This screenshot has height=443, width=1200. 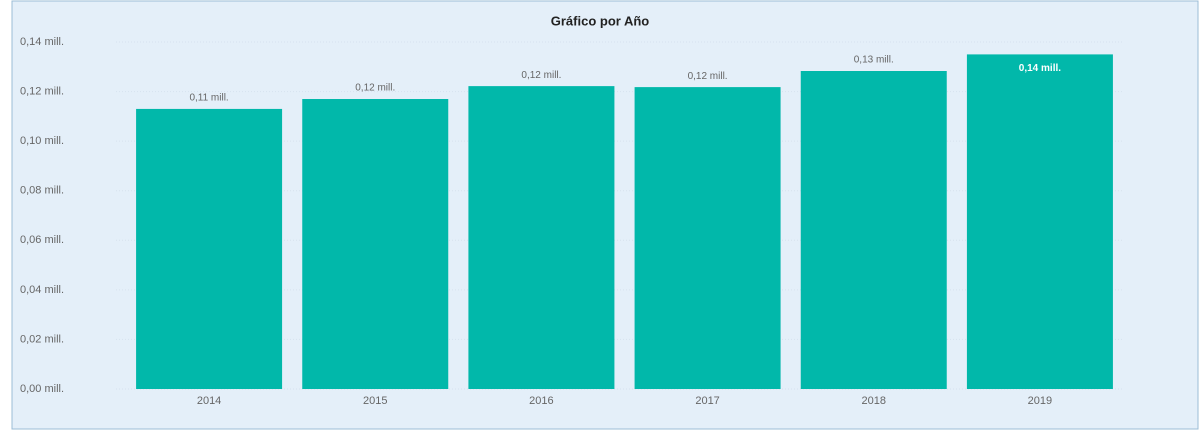 What do you see at coordinates (42, 389) in the screenshot?
I see `y-tick-label: 0,00 mill.` at bounding box center [42, 389].